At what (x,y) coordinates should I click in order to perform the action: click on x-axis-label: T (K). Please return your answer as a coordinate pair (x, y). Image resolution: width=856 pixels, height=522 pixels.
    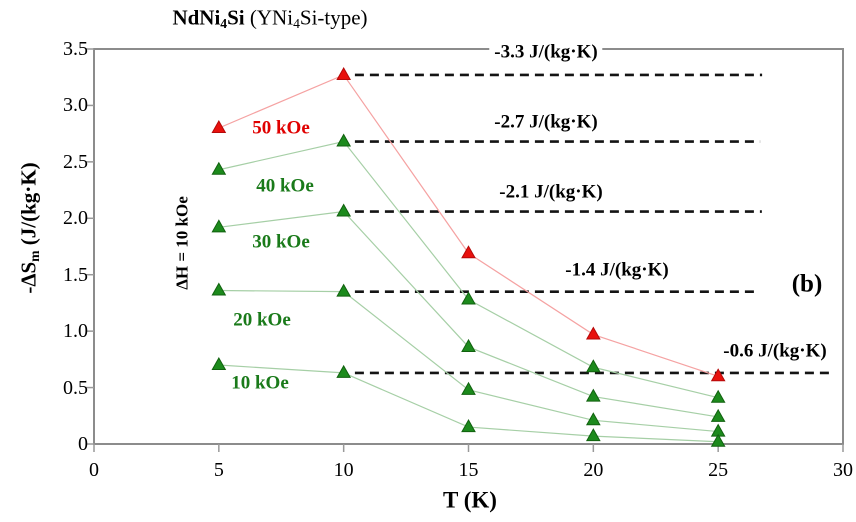
    Looking at the image, I should click on (470, 500).